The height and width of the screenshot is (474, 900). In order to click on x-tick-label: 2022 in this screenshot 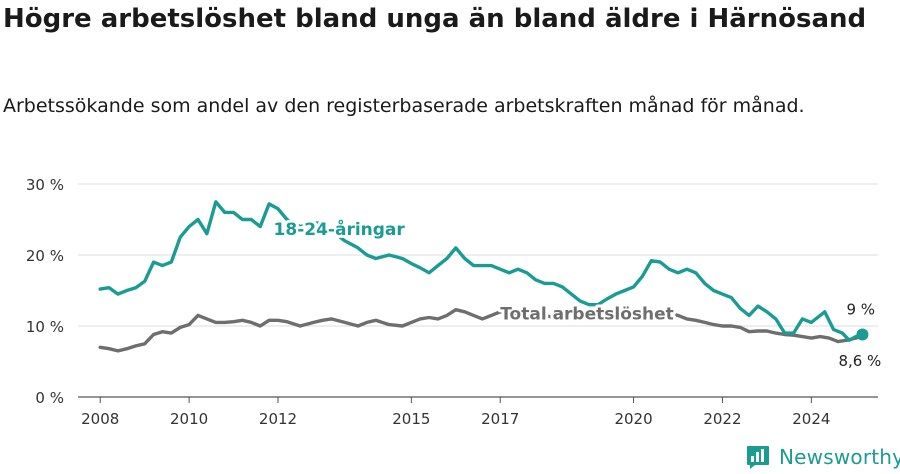, I will do `click(722, 419)`.